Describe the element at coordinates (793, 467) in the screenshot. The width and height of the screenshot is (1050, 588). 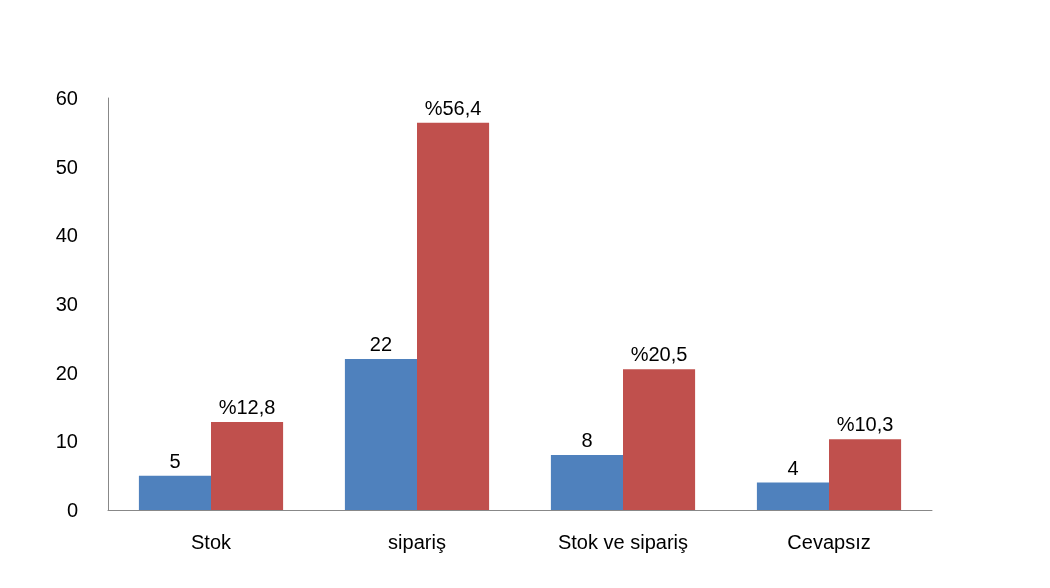
I see `data-label: 4` at that location.